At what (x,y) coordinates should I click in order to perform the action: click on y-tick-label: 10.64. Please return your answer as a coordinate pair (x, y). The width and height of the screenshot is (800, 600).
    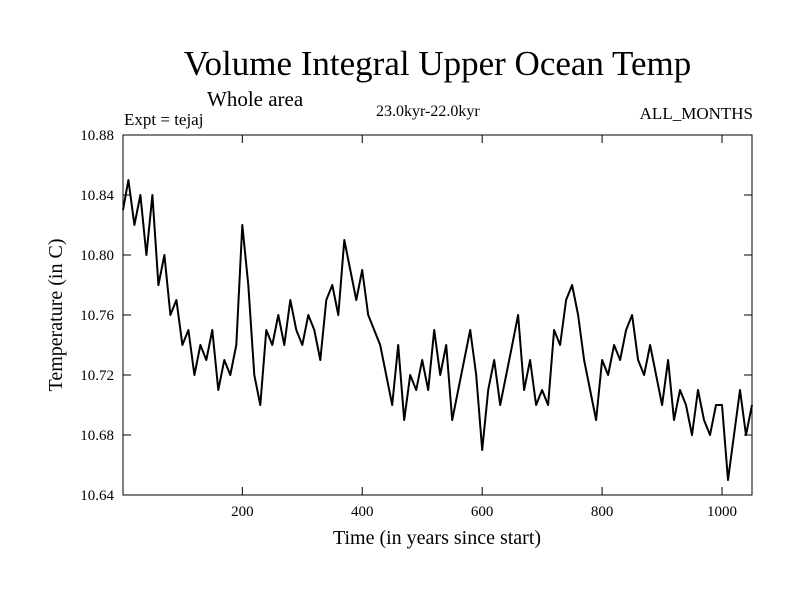
    Looking at the image, I should click on (97, 496).